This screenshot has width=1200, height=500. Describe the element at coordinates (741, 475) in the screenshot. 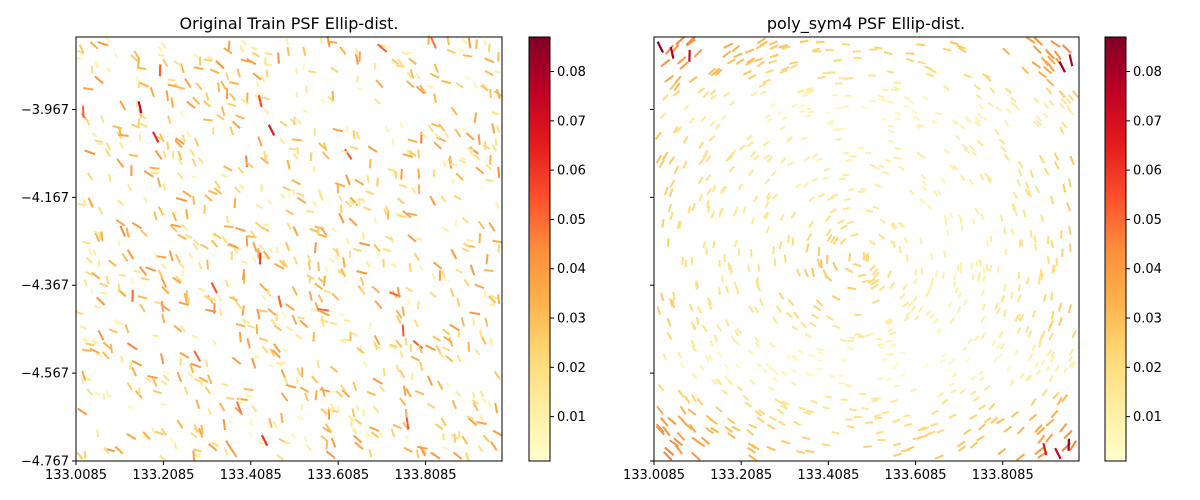

I see `x-tick-label: 133.2085` at that location.